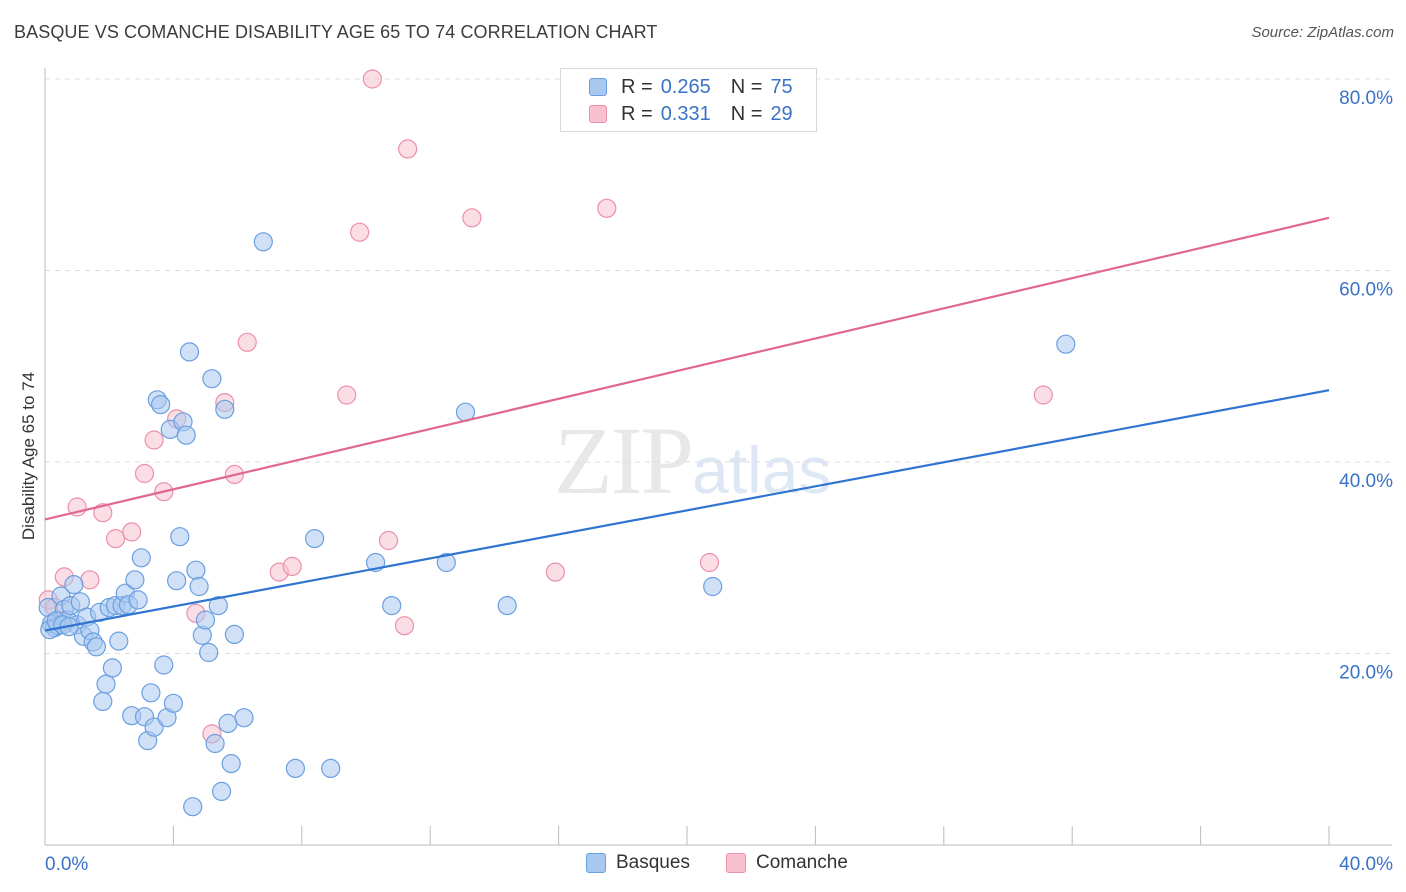  I want to click on bottom-legend-label-comanche: Comanche, so click(802, 862).